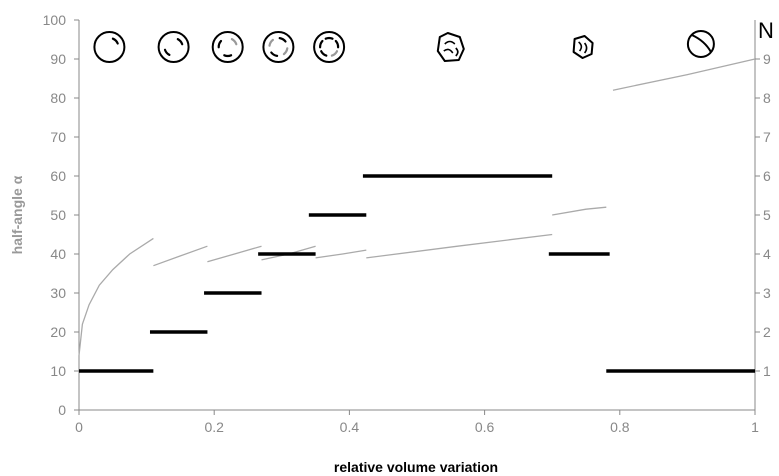 This screenshot has width=779, height=476. Describe the element at coordinates (58, 332) in the screenshot. I see `y-tick-label: 20` at that location.